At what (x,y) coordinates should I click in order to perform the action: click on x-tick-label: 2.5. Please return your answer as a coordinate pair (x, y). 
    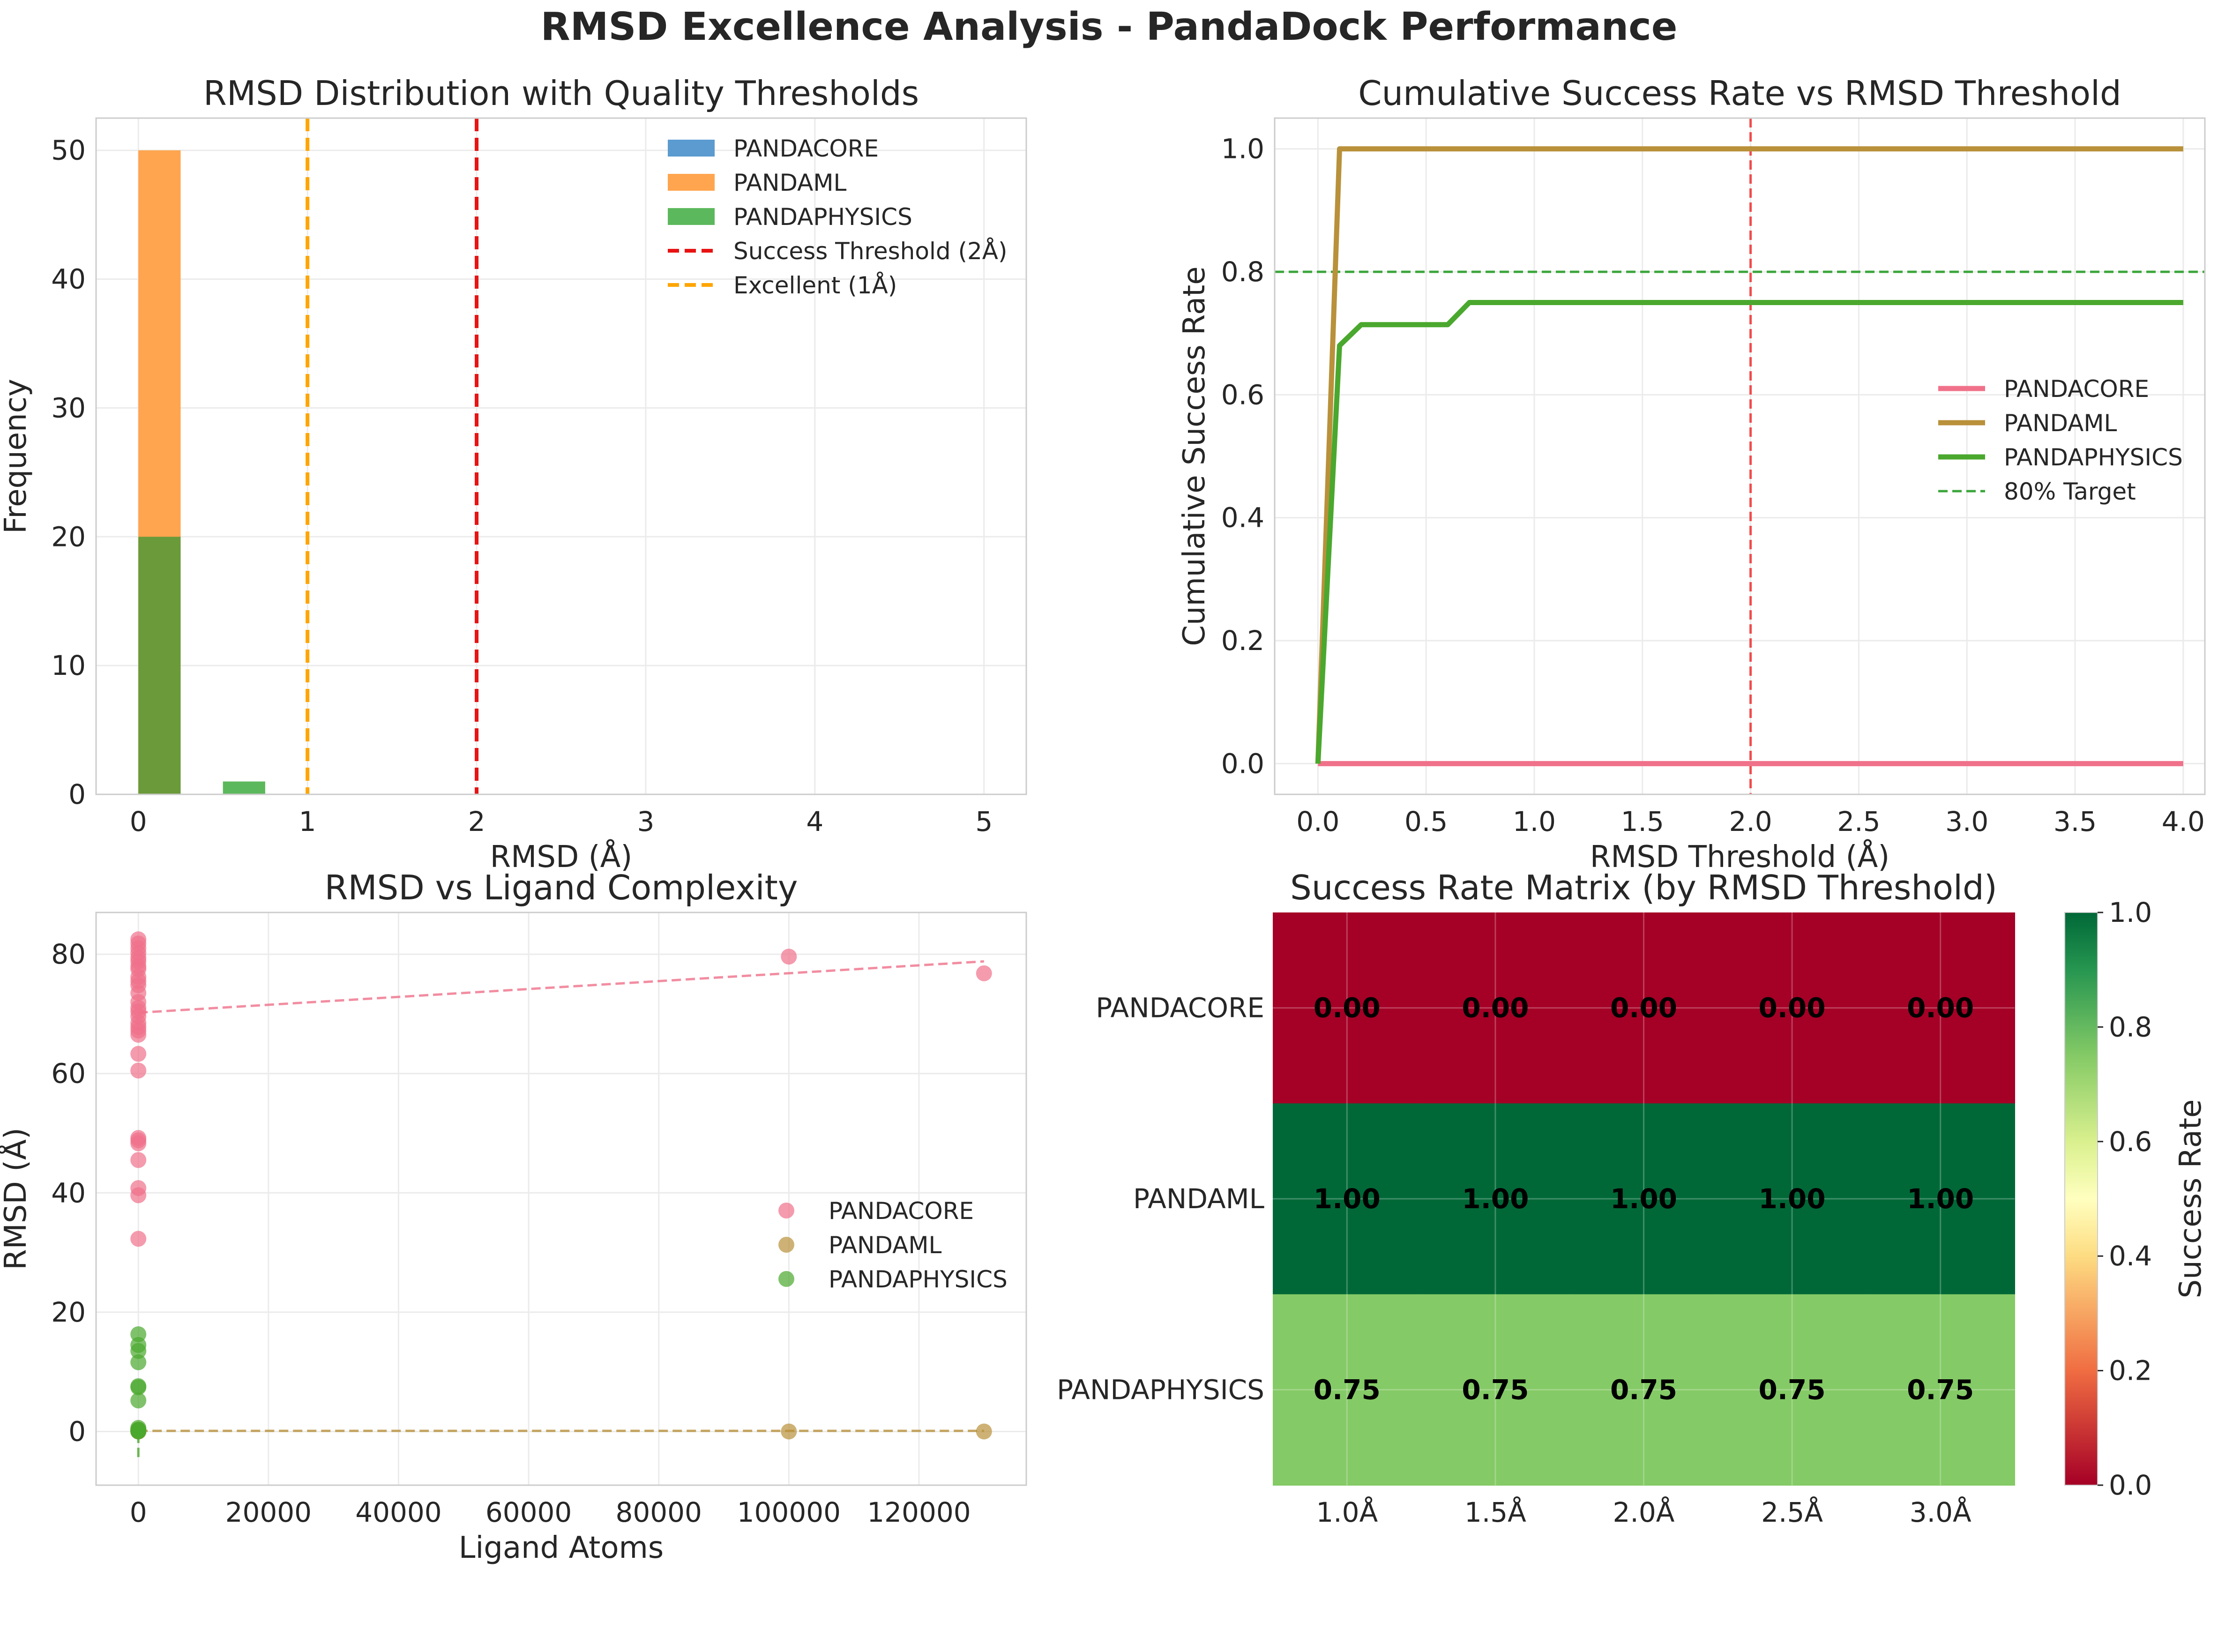
    Looking at the image, I should click on (1858, 822).